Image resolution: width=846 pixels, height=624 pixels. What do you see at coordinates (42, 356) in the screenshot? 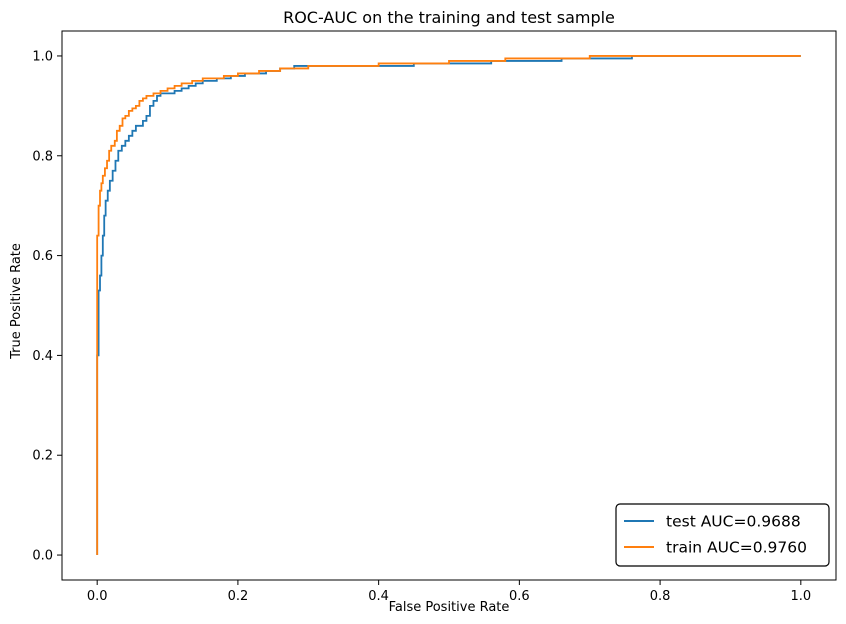
I see `y-tick-label: 0.4` at bounding box center [42, 356].